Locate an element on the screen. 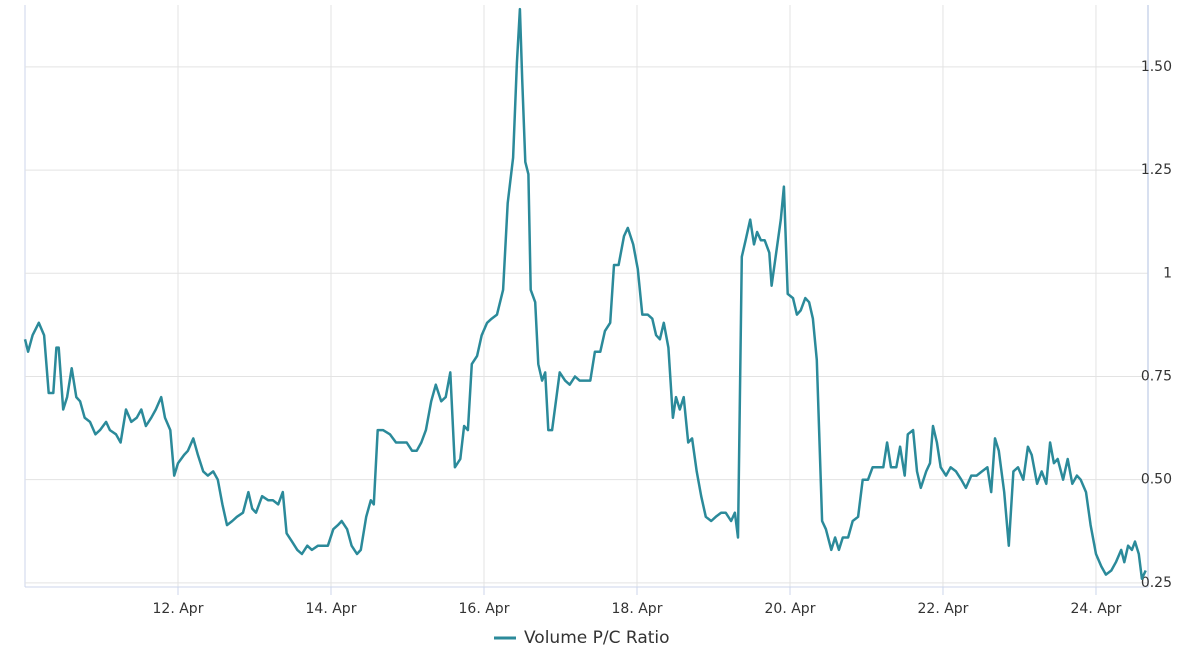 The height and width of the screenshot is (657, 1188). x-tick-label: 18. Apr is located at coordinates (637, 609).